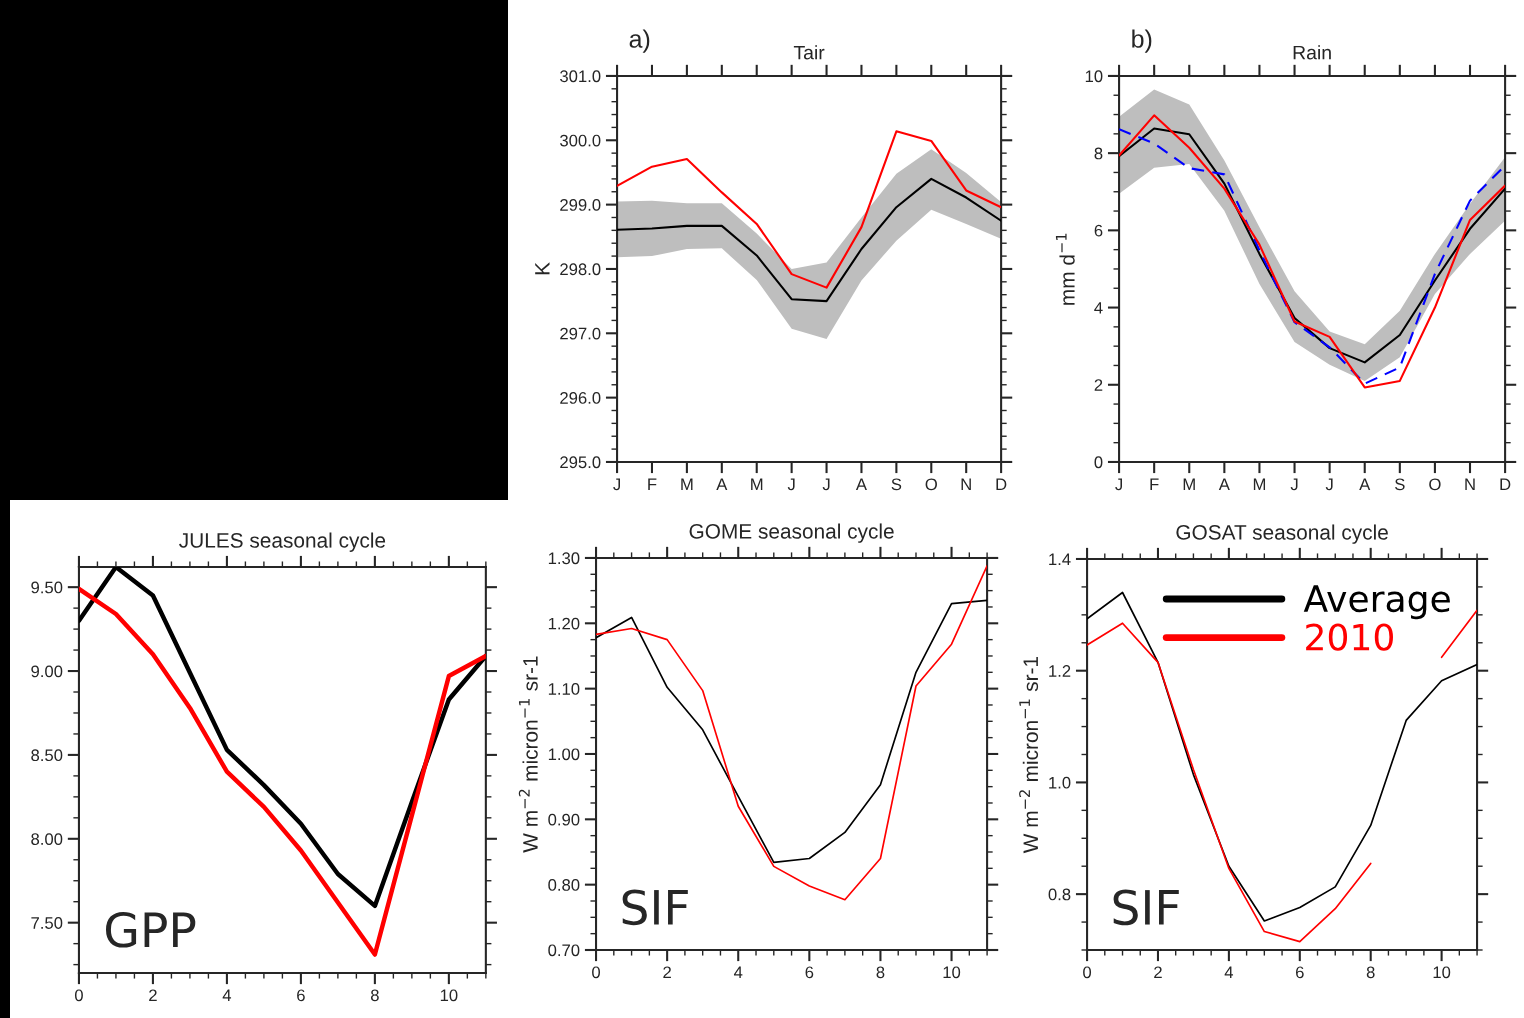  What do you see at coordinates (1349, 637) in the screenshot?
I see `legend-label: 2010` at bounding box center [1349, 637].